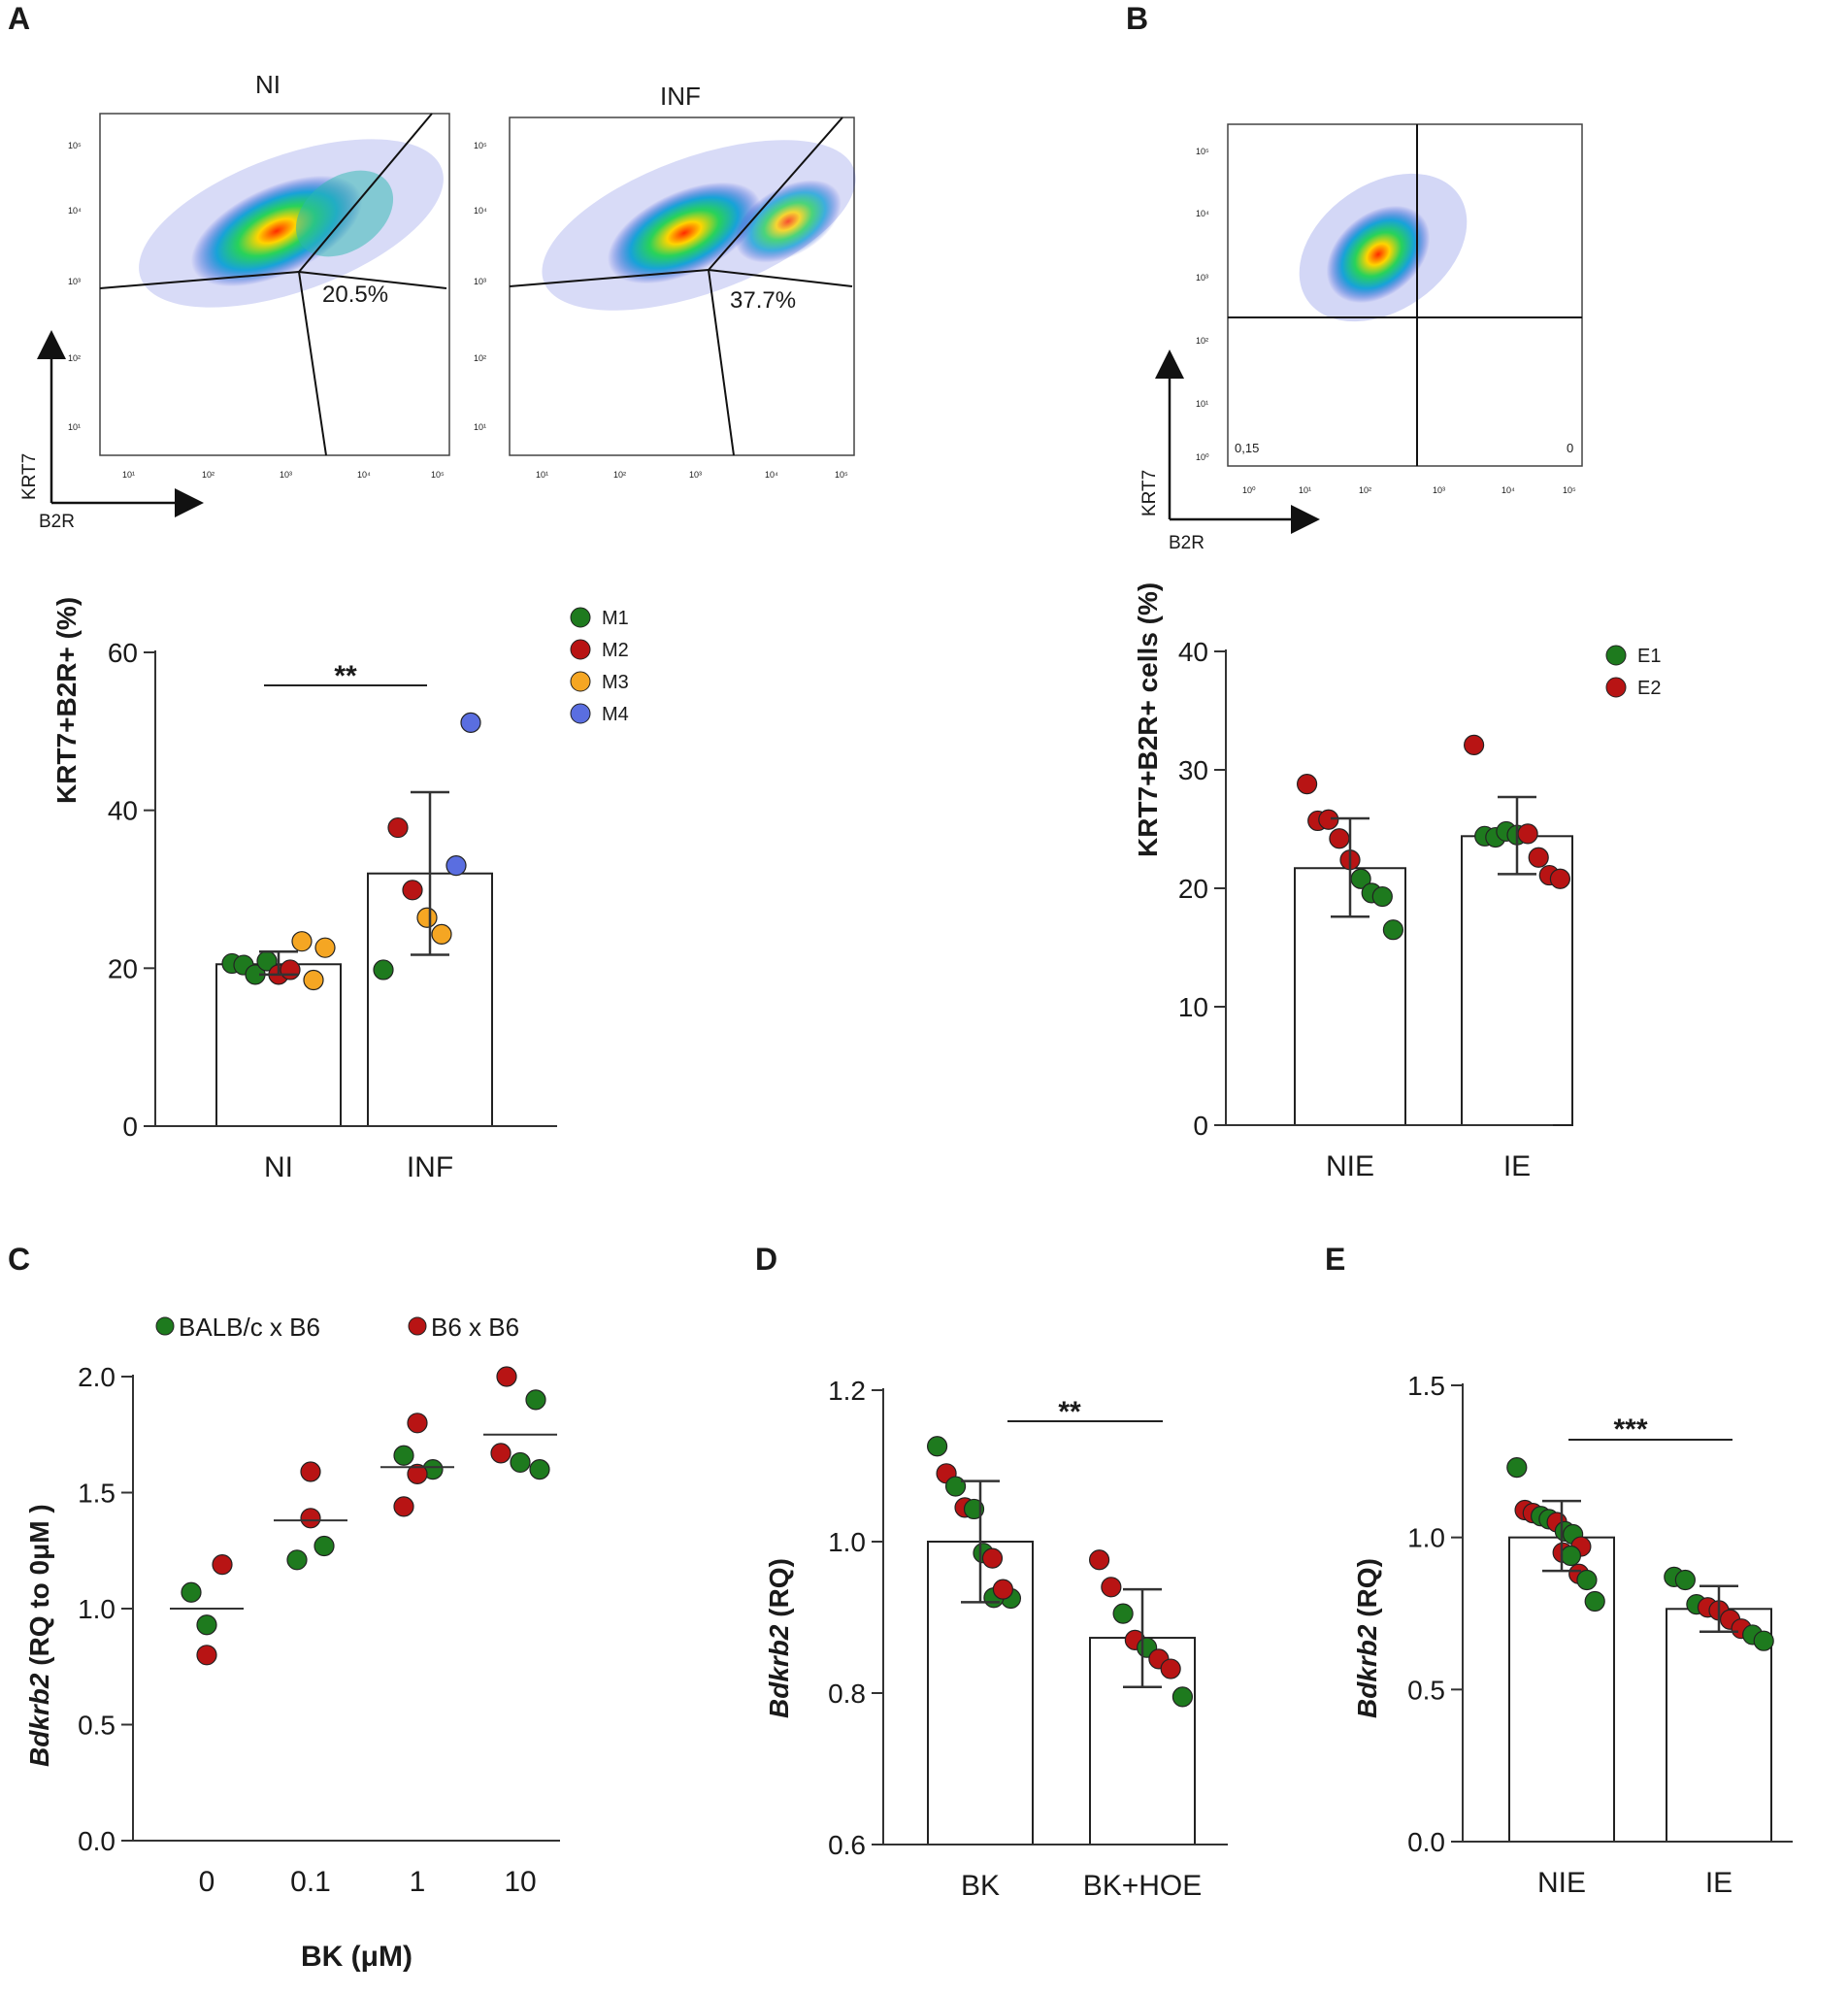 This screenshot has height=1995, width=1848. Describe the element at coordinates (1649, 688) in the screenshot. I see `legend-label: E2` at that location.